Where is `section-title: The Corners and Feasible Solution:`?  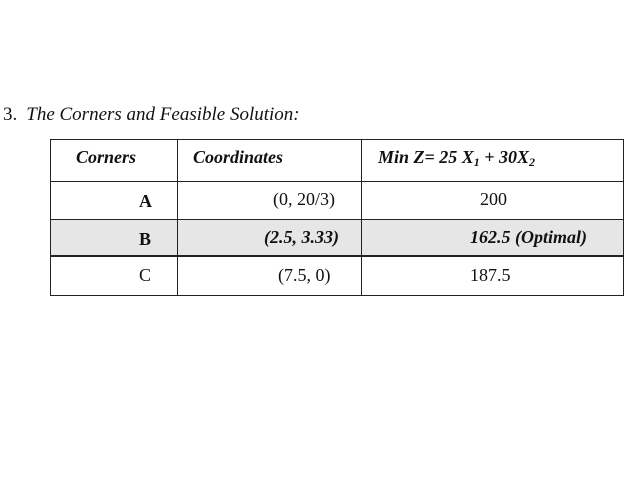 section-title: The Corners and Feasible Solution: is located at coordinates (163, 114).